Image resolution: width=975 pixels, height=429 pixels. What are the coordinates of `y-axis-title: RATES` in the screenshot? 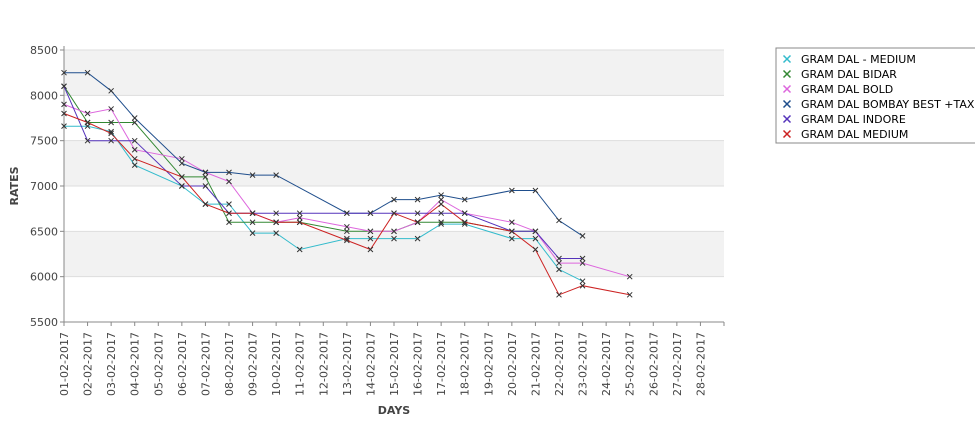 It's located at (14, 185).